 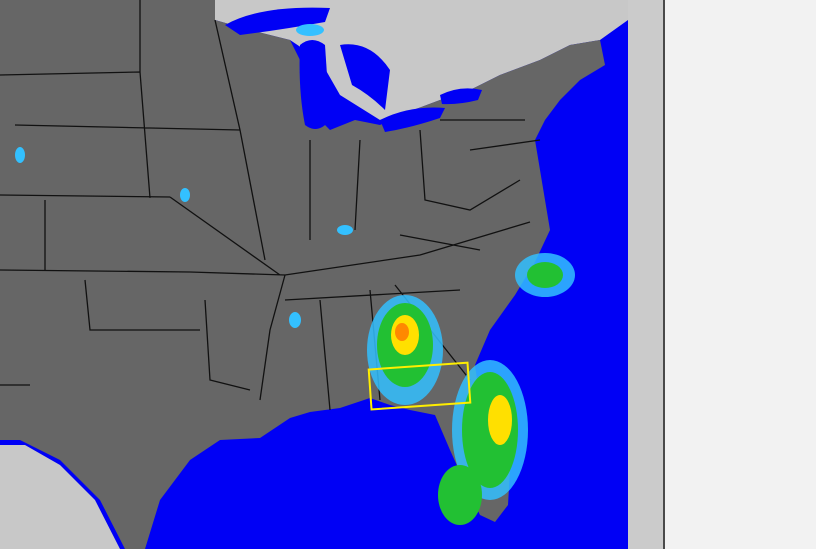 I want to click on mexico-land, so click(x=60, y=497).